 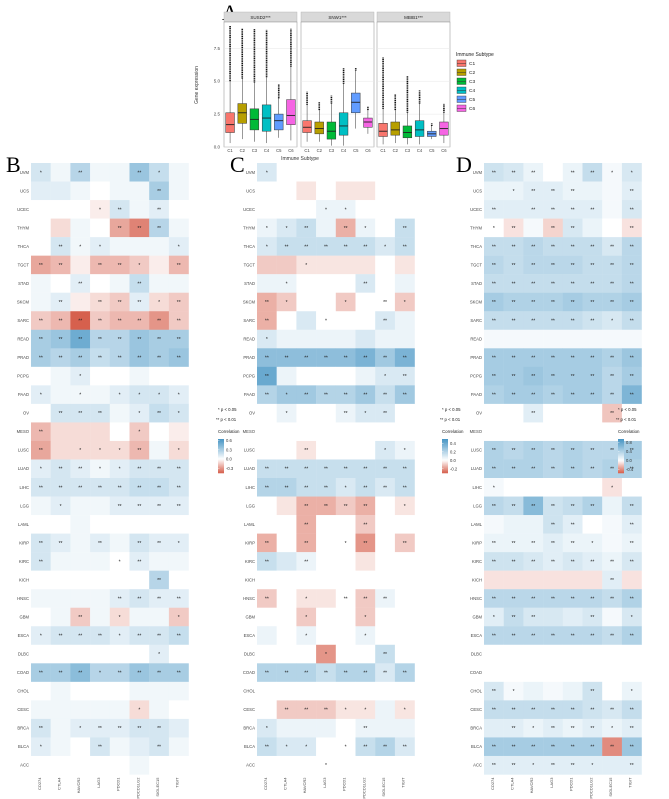 What do you see at coordinates (24, 524) in the screenshot?
I see `row-label: LAML` at bounding box center [24, 524].